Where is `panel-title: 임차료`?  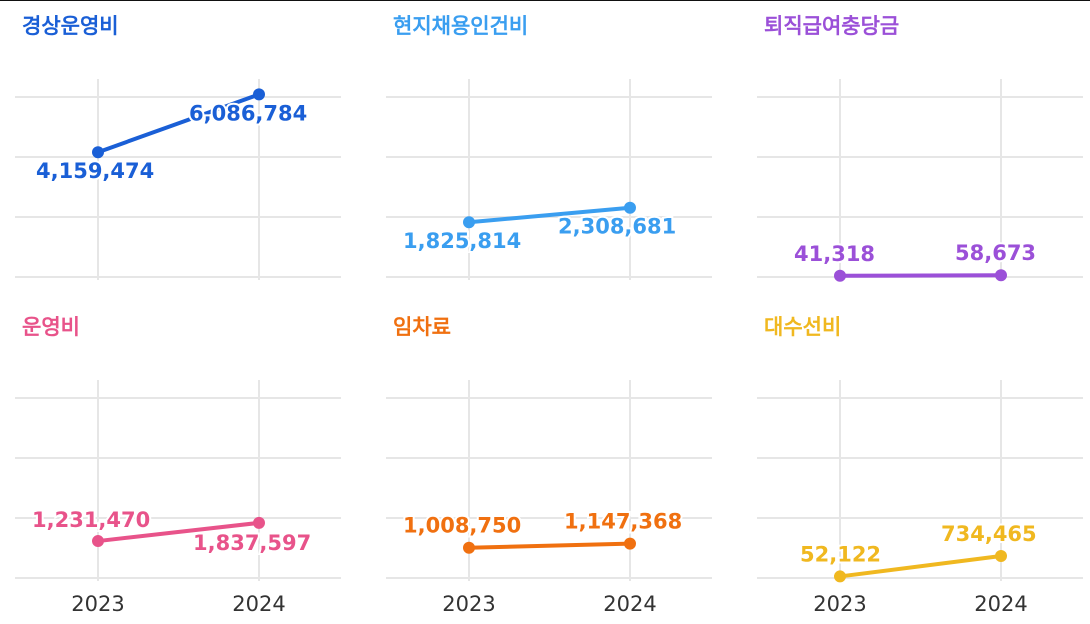 panel-title: 임차료 is located at coordinates (422, 327).